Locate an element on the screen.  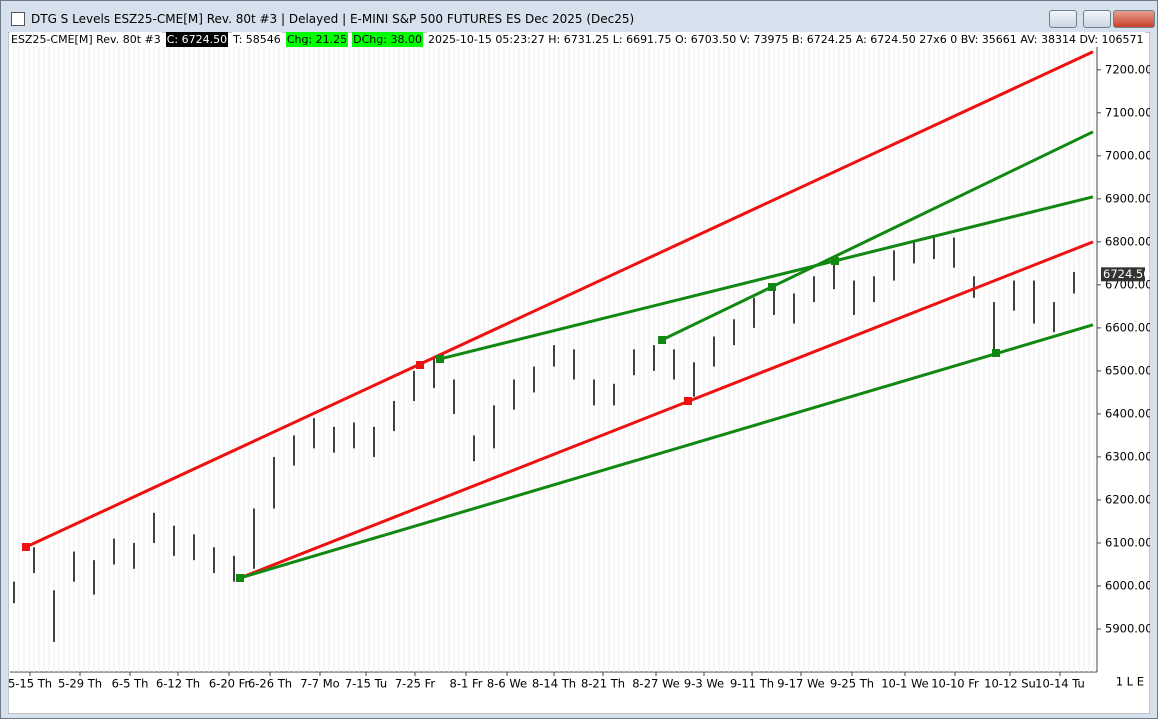
last-price-tag is located at coordinates (1123, 274).